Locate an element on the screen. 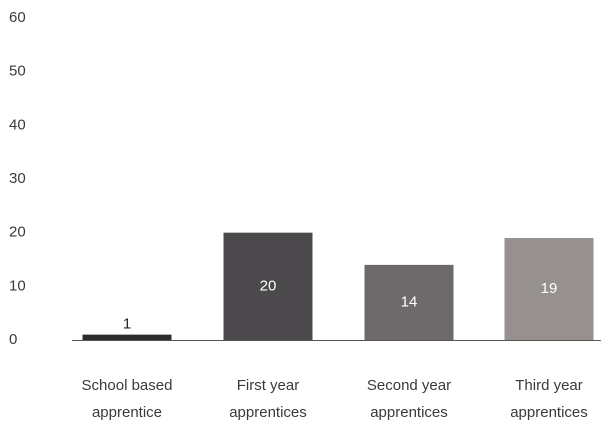 Image resolution: width=601 pixels, height=430 pixels. y-axis: 0 10 20 30 40 50 60 is located at coordinates (17, 178).